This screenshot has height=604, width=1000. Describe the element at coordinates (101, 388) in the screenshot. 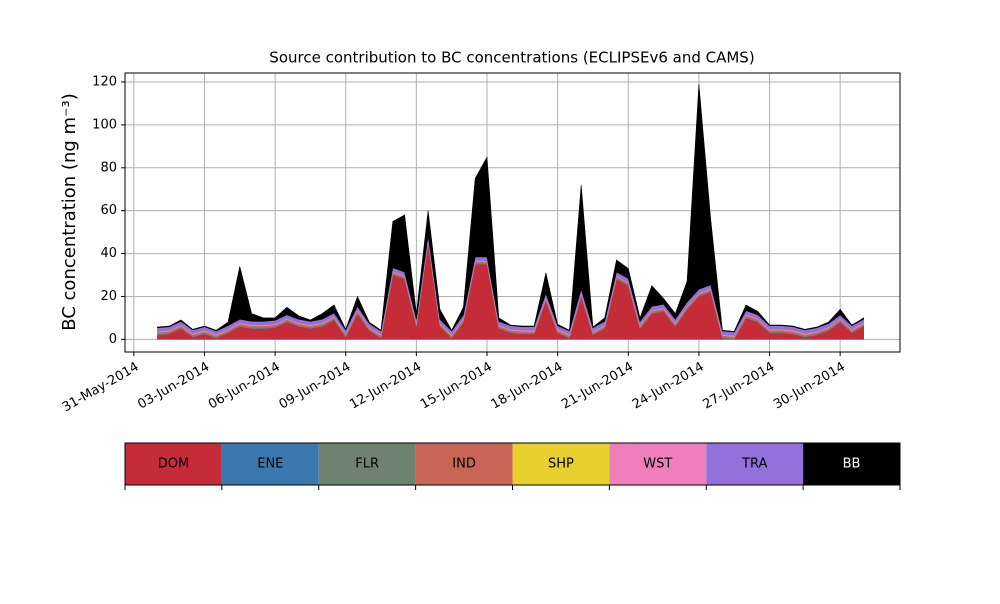

I see `x-tick-label: 31-May-2014` at that location.